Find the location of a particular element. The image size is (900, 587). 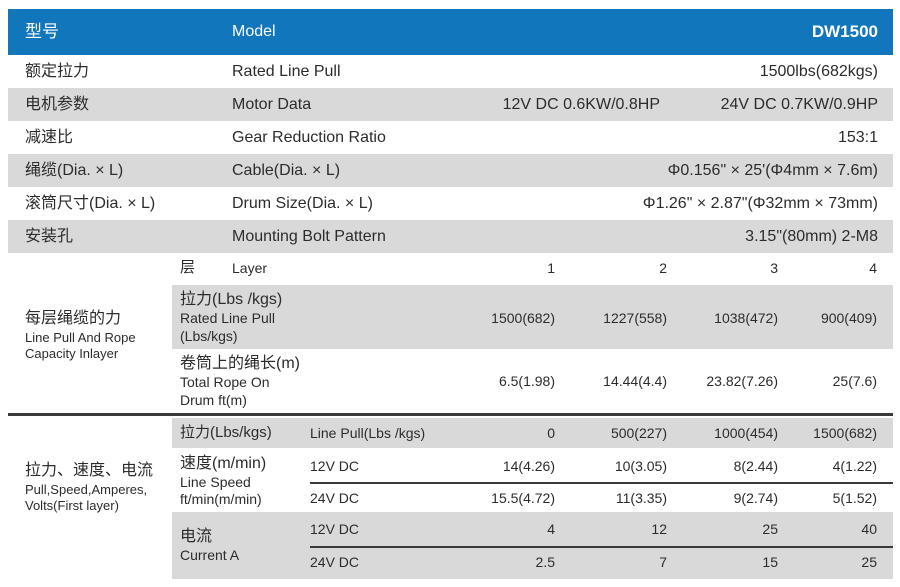

layer-number: 3 is located at coordinates (774, 268).